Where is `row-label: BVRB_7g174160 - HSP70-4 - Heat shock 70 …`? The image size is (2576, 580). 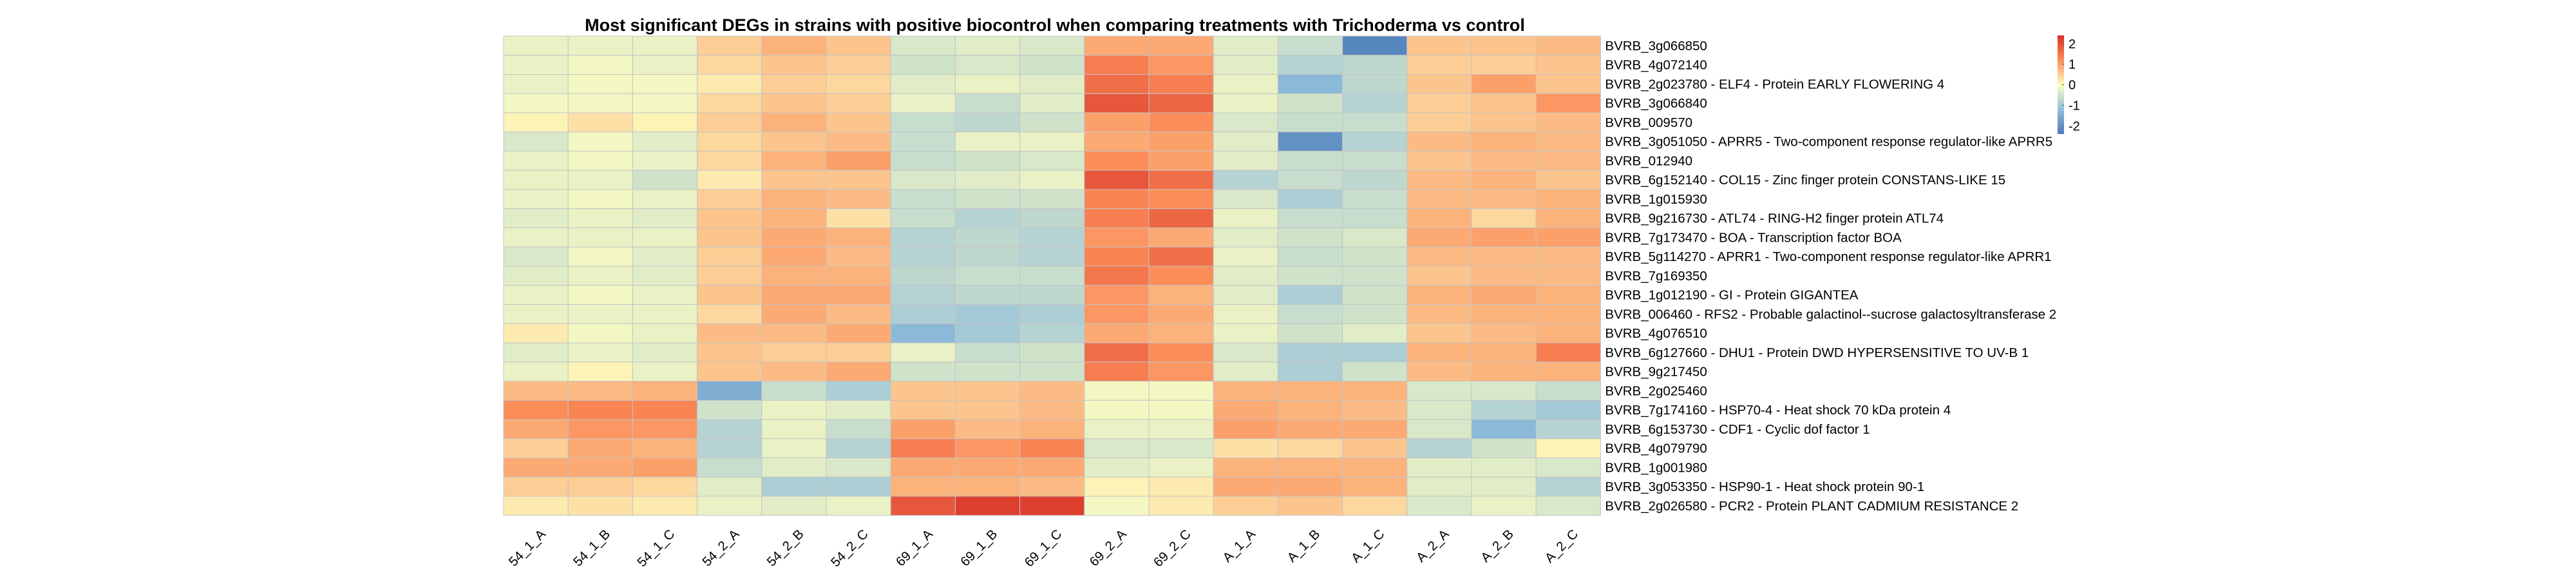 row-label: BVRB_7g174160 - HSP70-4 - Heat shock 70 … is located at coordinates (1778, 410).